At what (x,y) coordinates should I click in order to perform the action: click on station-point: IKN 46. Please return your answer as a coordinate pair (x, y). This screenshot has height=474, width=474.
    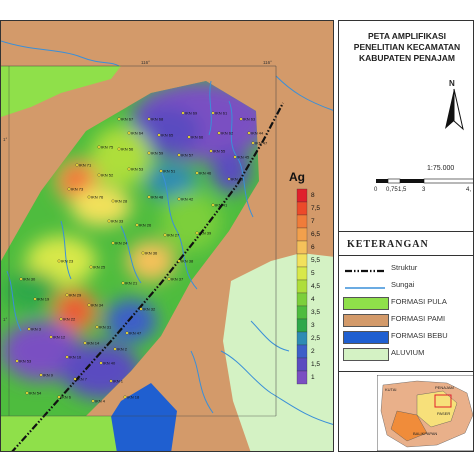
    Looking at the image, I should click on (203, 173).